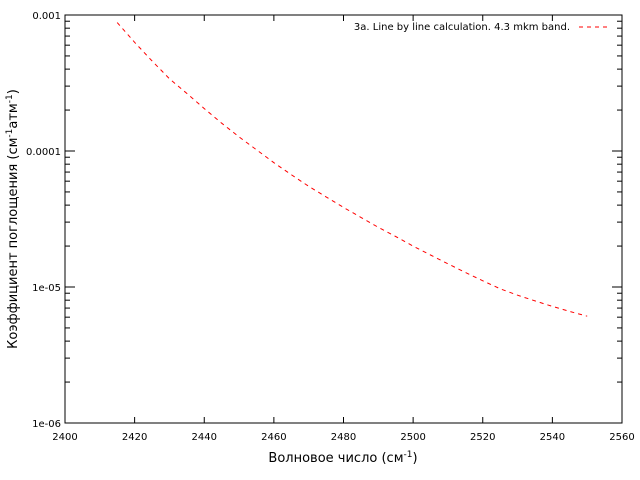 This screenshot has height=480, width=640. What do you see at coordinates (342, 458) in the screenshot?
I see `x-axis-label: Волновое число (см-1)` at bounding box center [342, 458].